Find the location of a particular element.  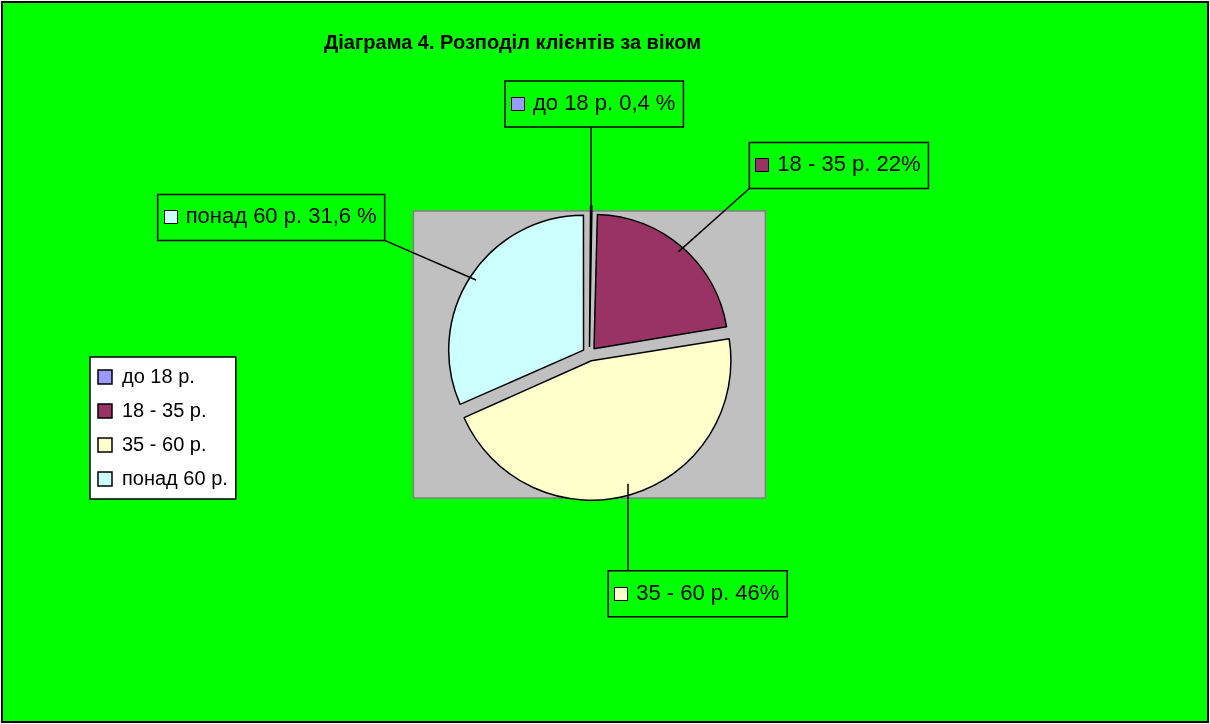

legend-label: 18 - 35 р. is located at coordinates (164, 409).